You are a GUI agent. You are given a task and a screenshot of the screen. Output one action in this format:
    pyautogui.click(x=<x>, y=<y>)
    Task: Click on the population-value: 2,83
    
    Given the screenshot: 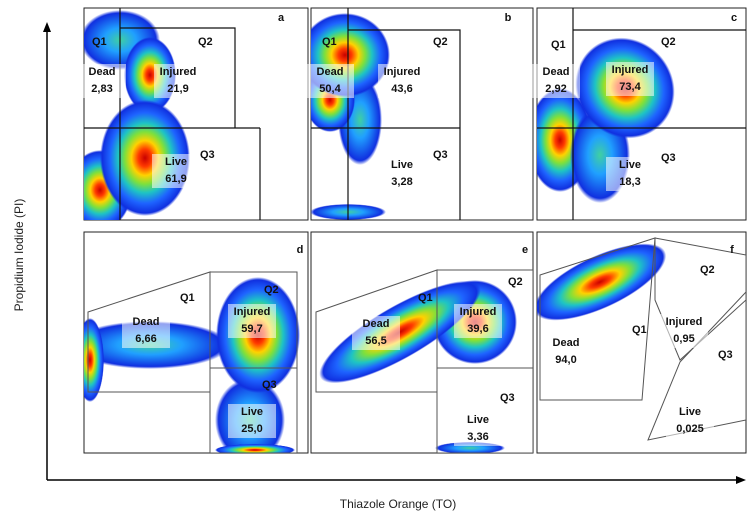 What is the action you would take?
    pyautogui.click(x=101, y=89)
    